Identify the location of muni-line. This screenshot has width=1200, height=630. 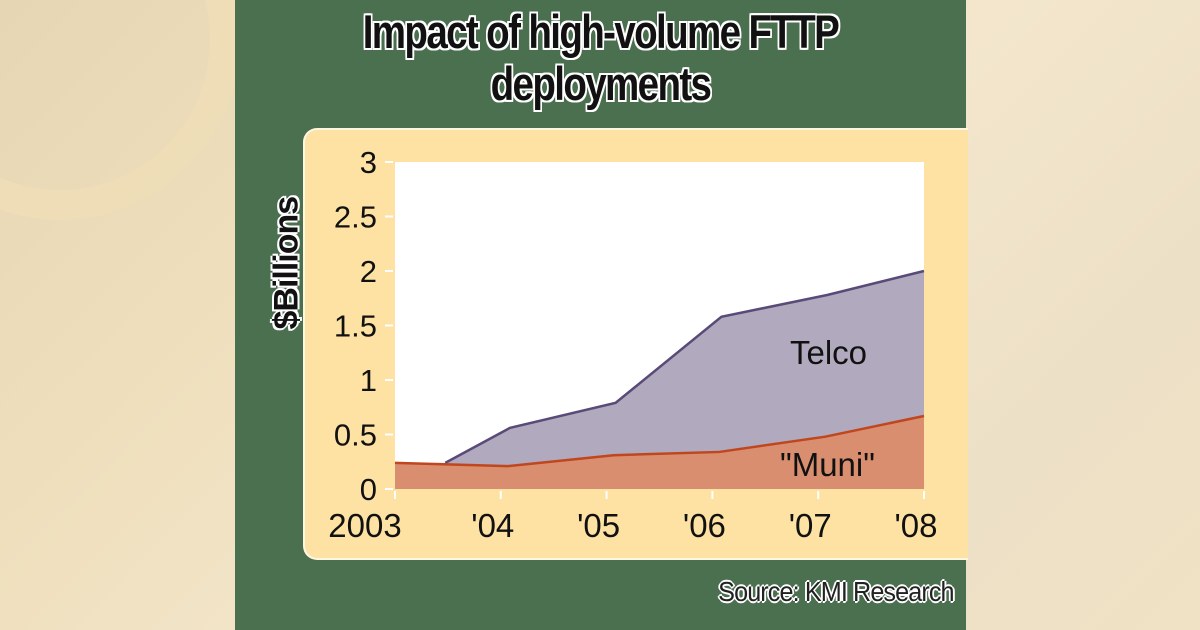
(659, 441).